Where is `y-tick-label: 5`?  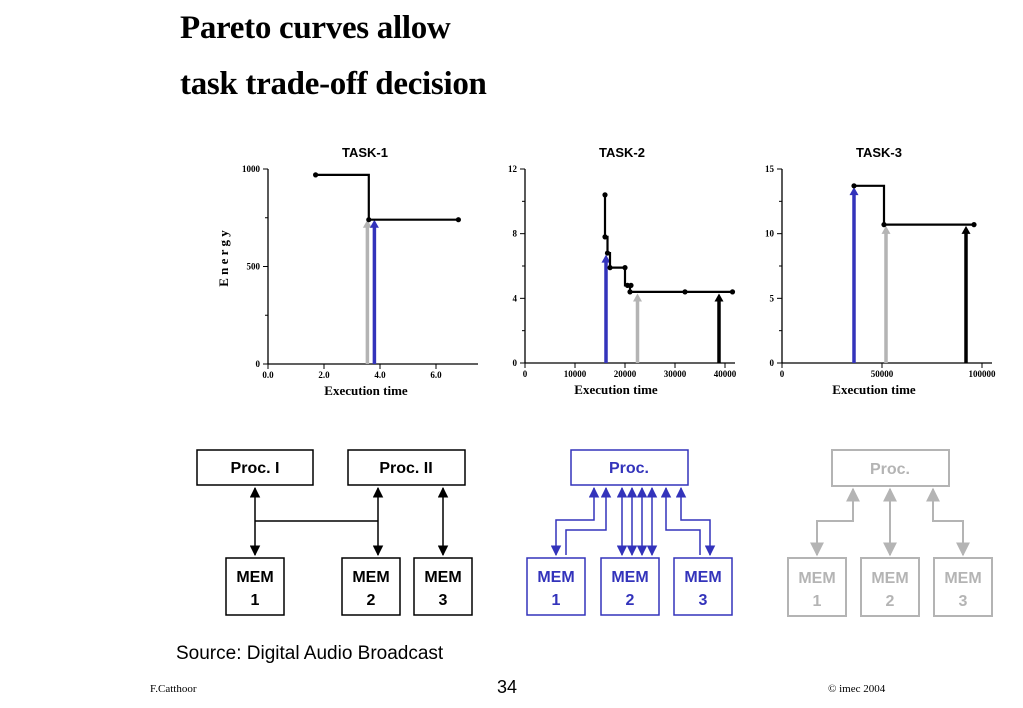 y-tick-label: 5 is located at coordinates (772, 298).